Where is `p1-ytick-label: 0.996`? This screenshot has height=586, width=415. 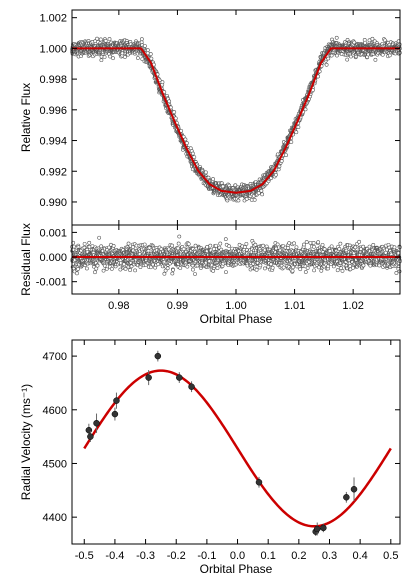 p1-ytick-label: 0.996 is located at coordinates (53, 111).